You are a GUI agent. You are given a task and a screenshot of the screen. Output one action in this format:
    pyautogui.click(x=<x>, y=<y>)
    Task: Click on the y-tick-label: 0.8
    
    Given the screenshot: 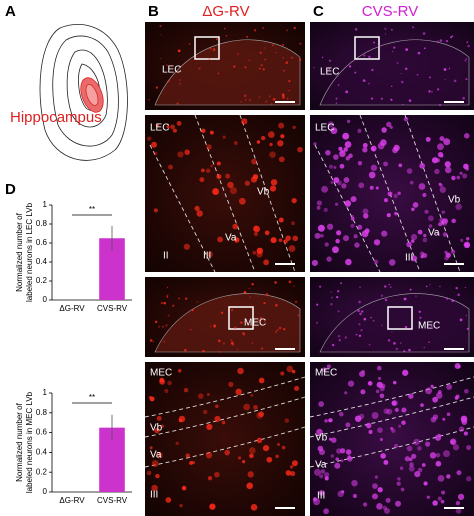 What is the action you would take?
    pyautogui.click(x=42, y=412)
    